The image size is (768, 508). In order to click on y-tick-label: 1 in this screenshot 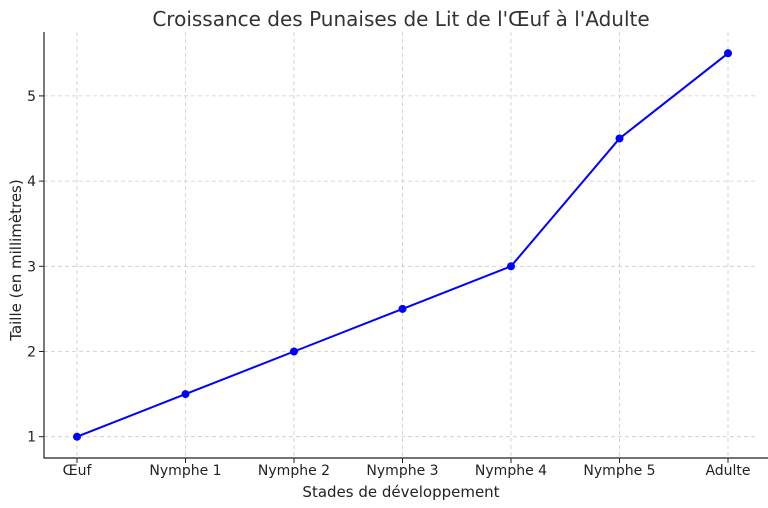, I will do `click(31, 438)`.